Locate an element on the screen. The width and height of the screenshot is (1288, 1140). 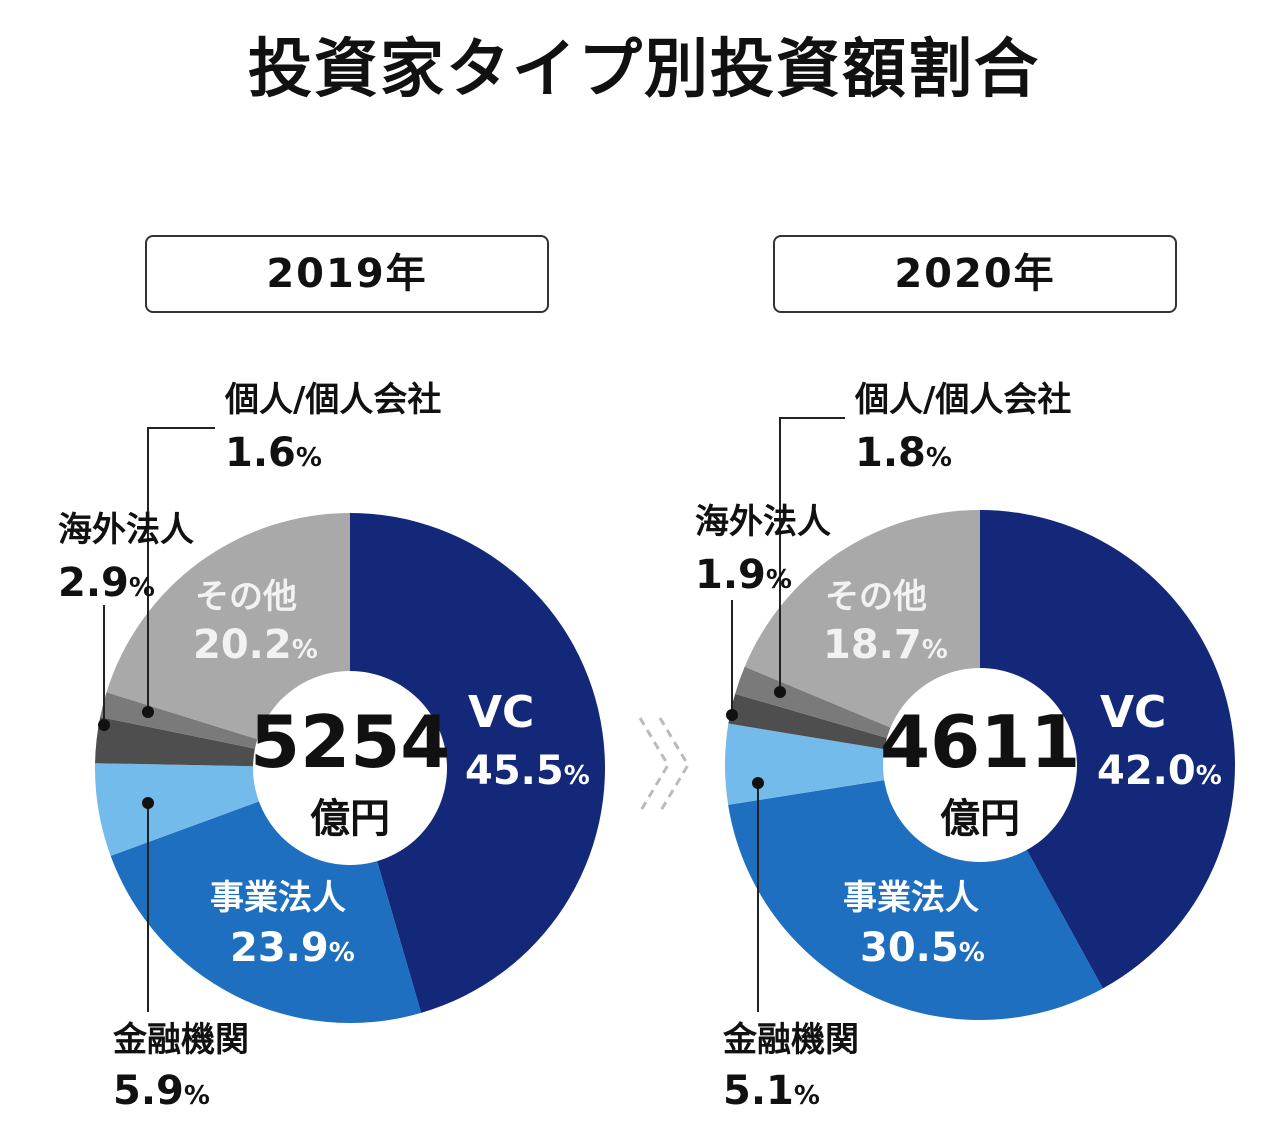
pct-jigyo-2019: 23.9% is located at coordinates (292, 948).